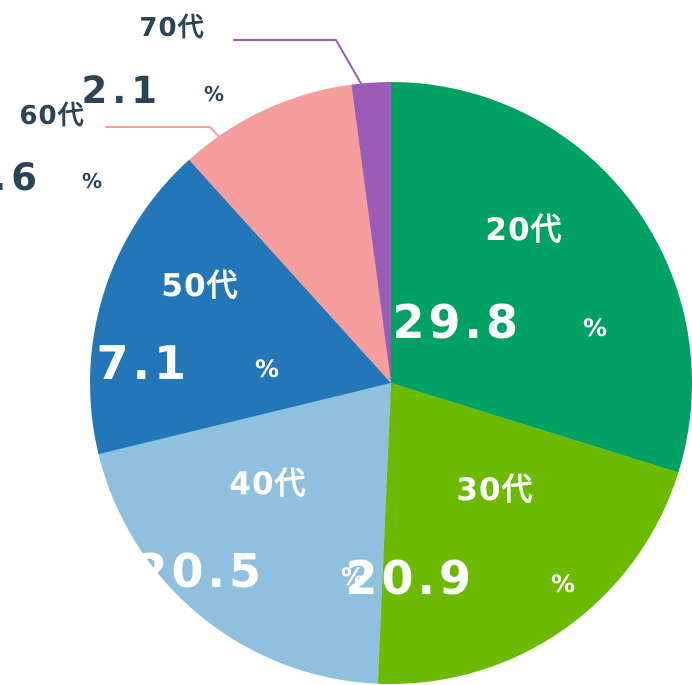  I want to click on slice-label-category: 40代, so click(267, 484).